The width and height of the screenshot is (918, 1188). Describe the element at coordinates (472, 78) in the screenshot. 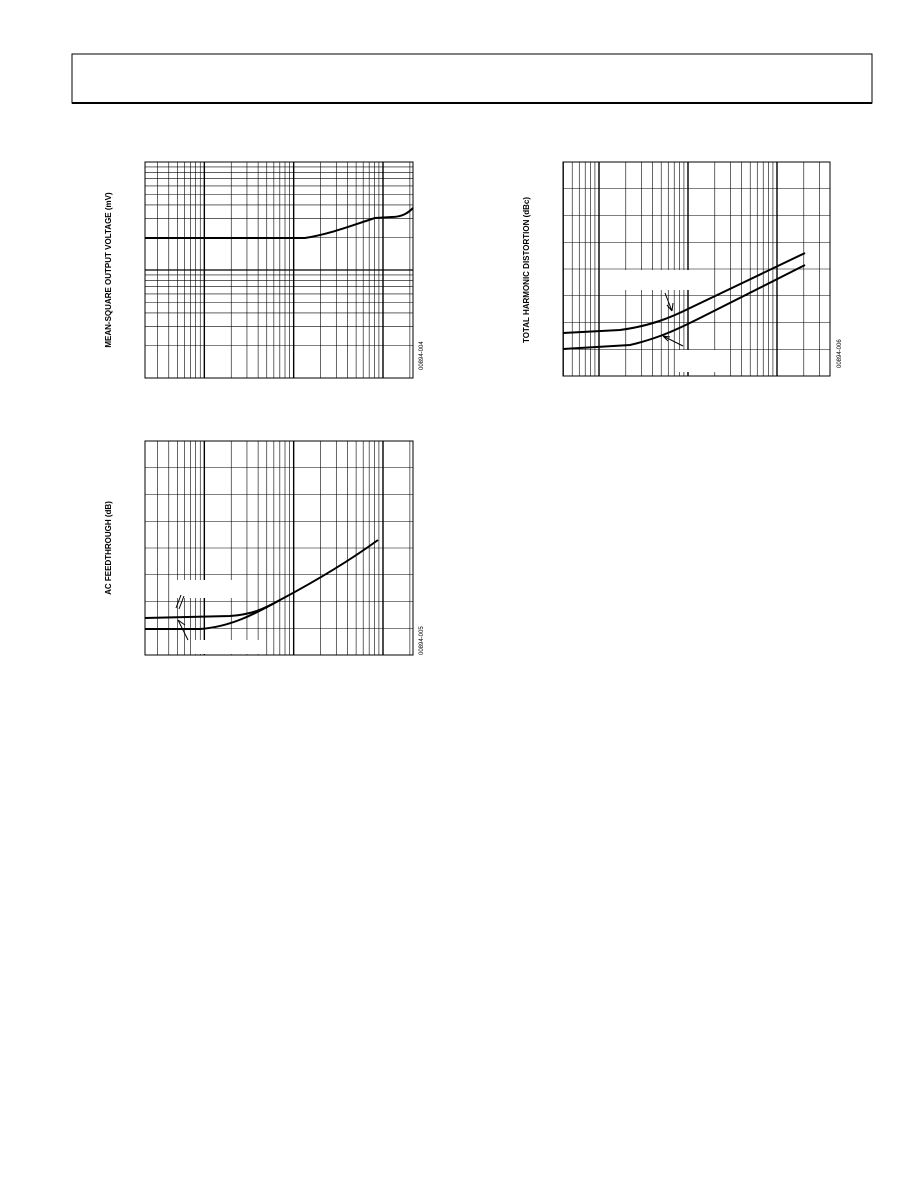

I see `header-box` at that location.